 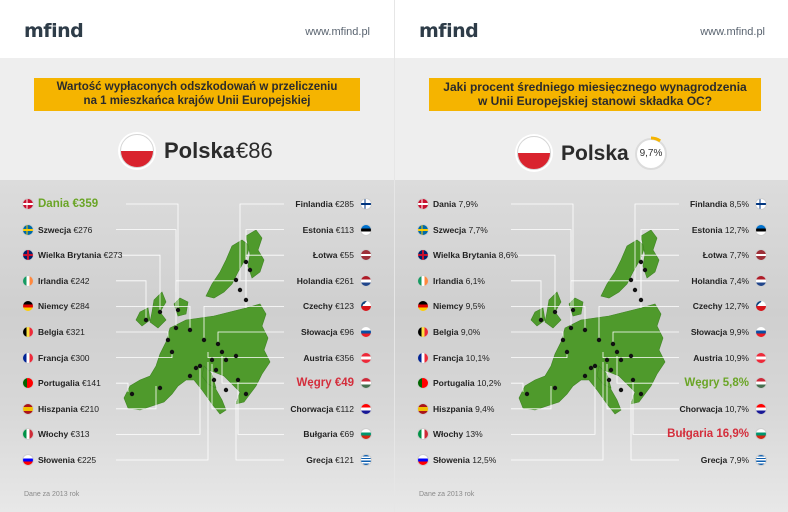 I want to click on country-label: Austria €356, so click(x=328, y=358).